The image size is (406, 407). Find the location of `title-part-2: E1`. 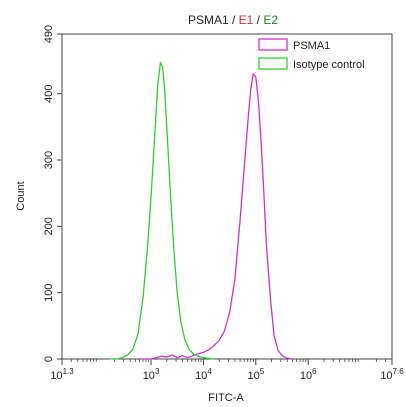

title-part-2: E1 is located at coordinates (246, 20).